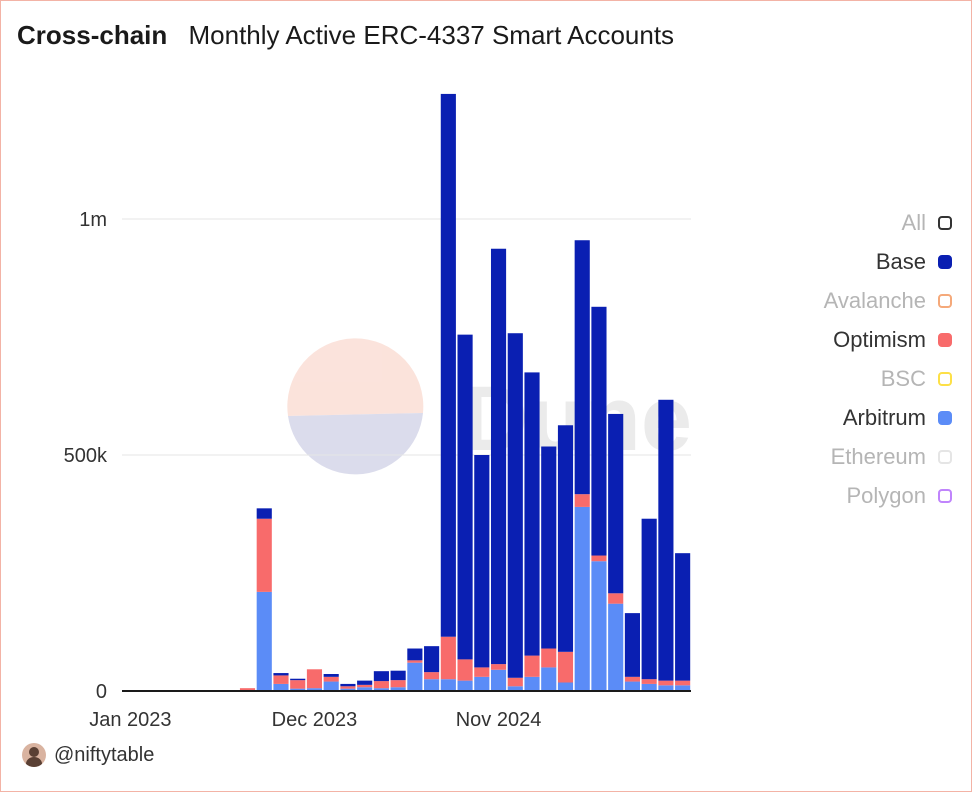 This screenshot has width=972, height=792. What do you see at coordinates (822, 378) in the screenshot?
I see `legend-item-bsc: BSC` at bounding box center [822, 378].